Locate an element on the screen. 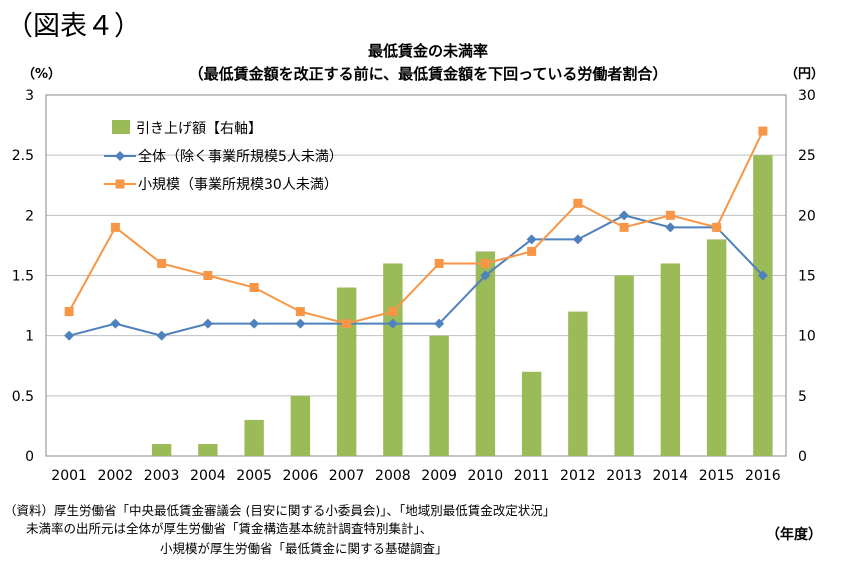  x-axis-tick-label: 2012 is located at coordinates (578, 476).